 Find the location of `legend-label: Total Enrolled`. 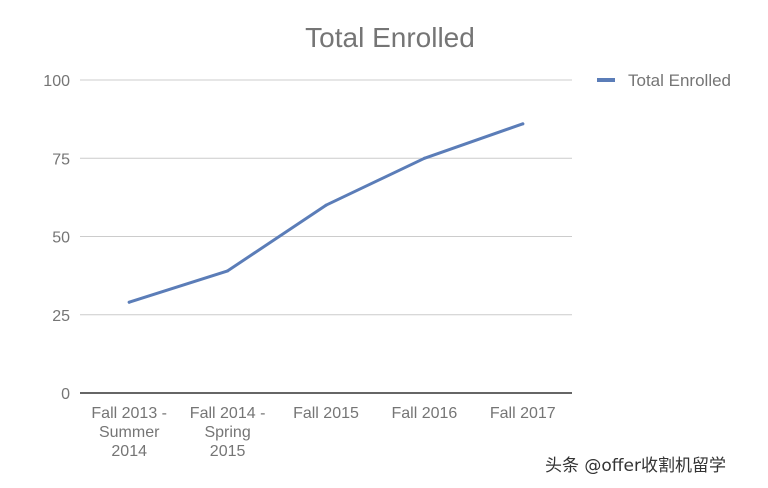

legend-label: Total Enrolled is located at coordinates (679, 80).